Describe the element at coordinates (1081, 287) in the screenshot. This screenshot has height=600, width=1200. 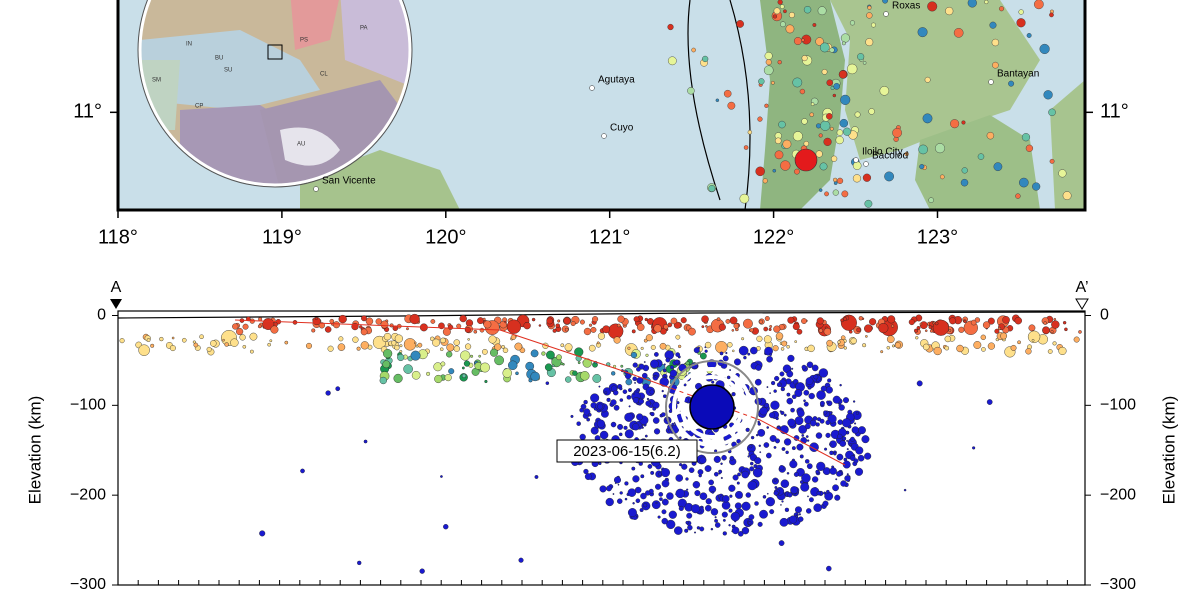
I see `profile-end-label: A’` at that location.